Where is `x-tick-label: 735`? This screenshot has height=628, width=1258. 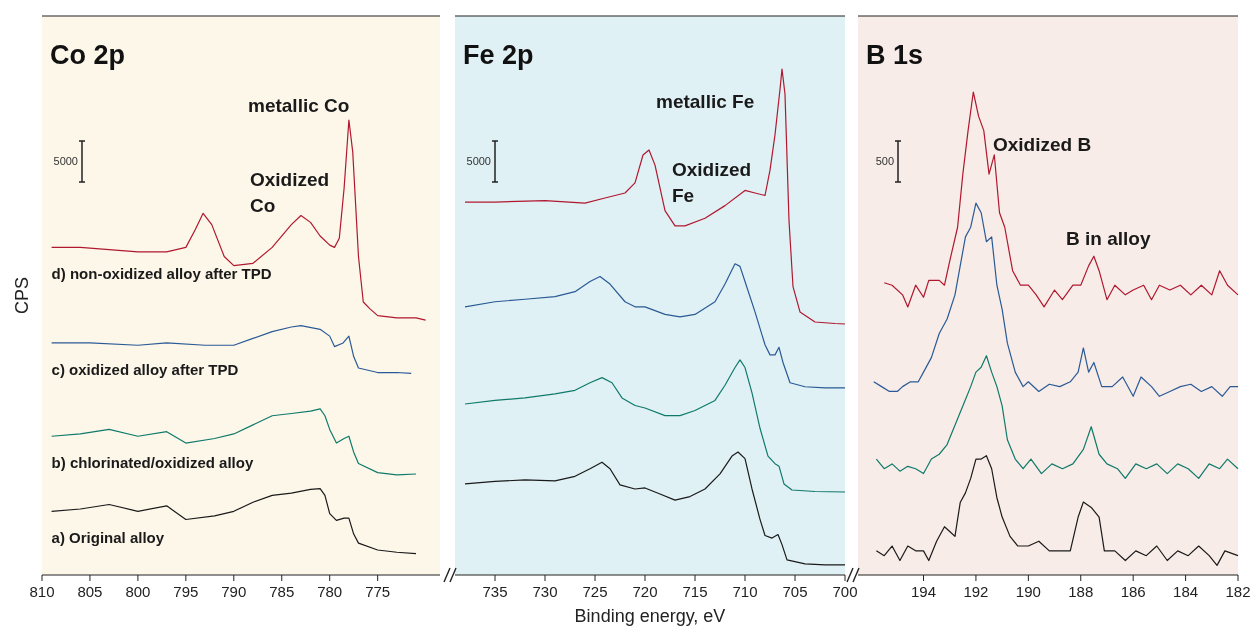
x-tick-label: 735 is located at coordinates (495, 591).